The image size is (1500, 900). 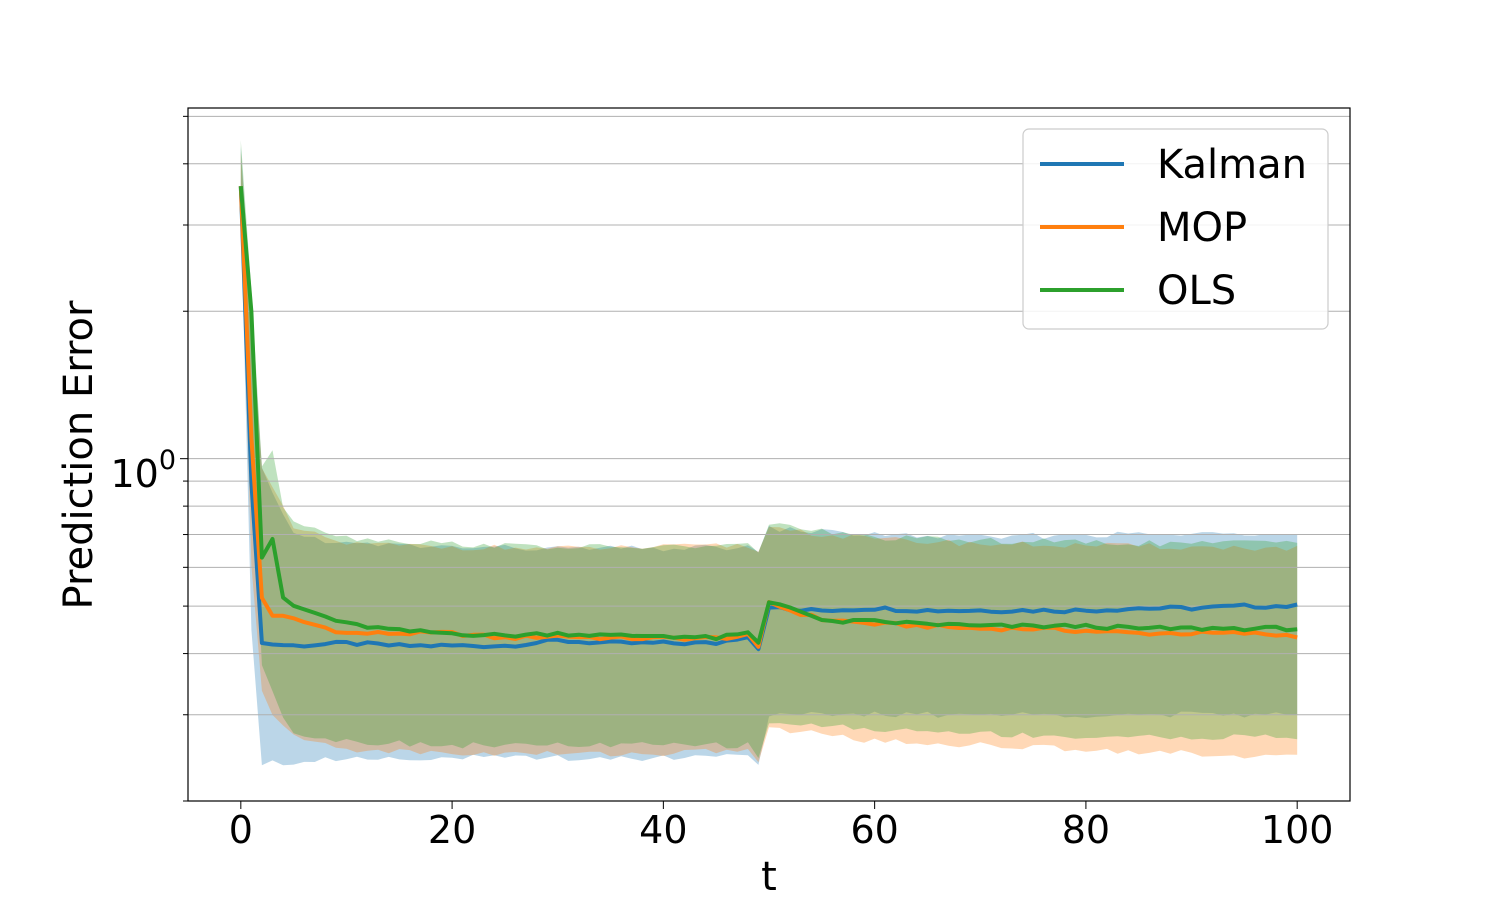 I want to click on legend-box, so click(x=1175, y=229).